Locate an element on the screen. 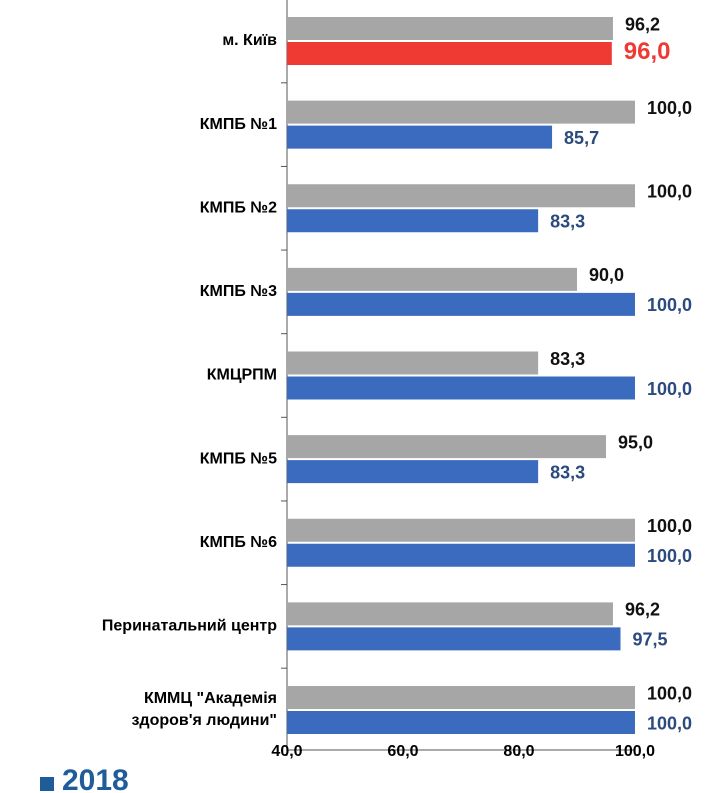  category-label: КМПБ №2 is located at coordinates (238, 207).